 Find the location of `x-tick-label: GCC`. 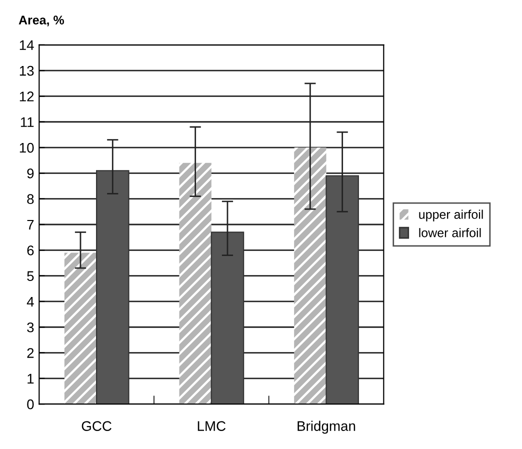

x-tick-label: GCC is located at coordinates (97, 426).